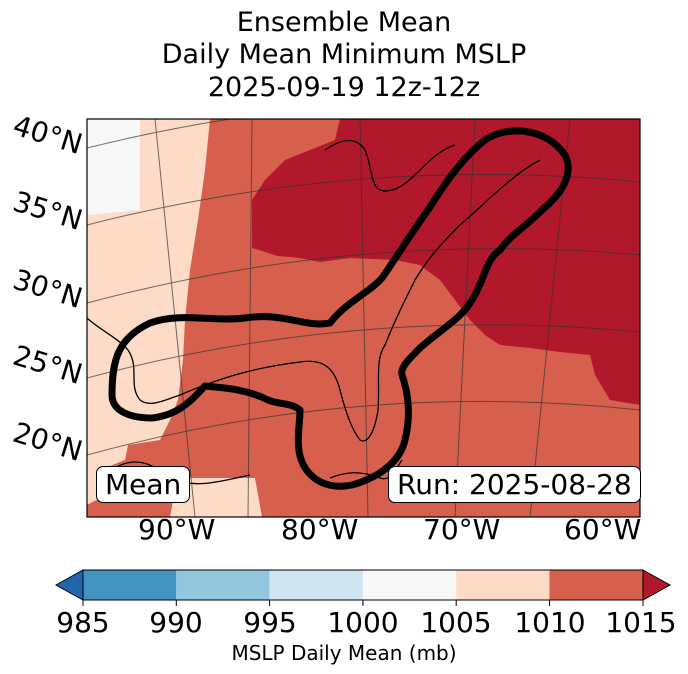 Image resolution: width=688 pixels, height=674 pixels. Describe the element at coordinates (363, 622) in the screenshot. I see `colorbar-tick-1000: 1000` at that location.